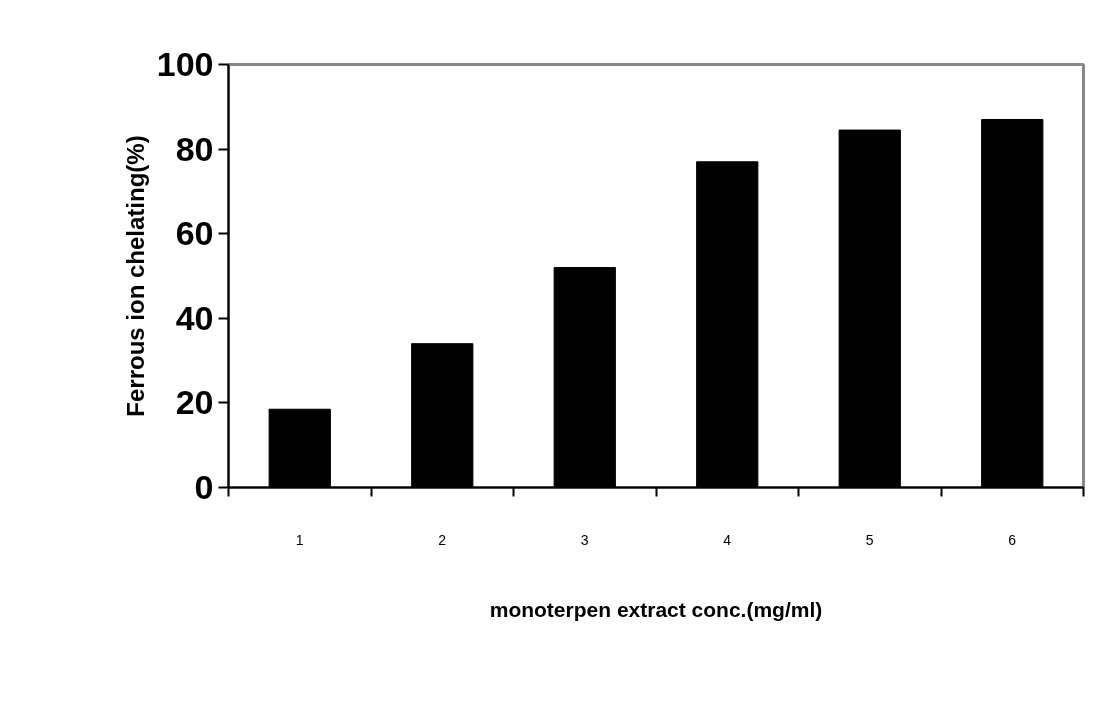 The height and width of the screenshot is (711, 1094). I want to click on y-tick-label: 20, so click(194, 402).